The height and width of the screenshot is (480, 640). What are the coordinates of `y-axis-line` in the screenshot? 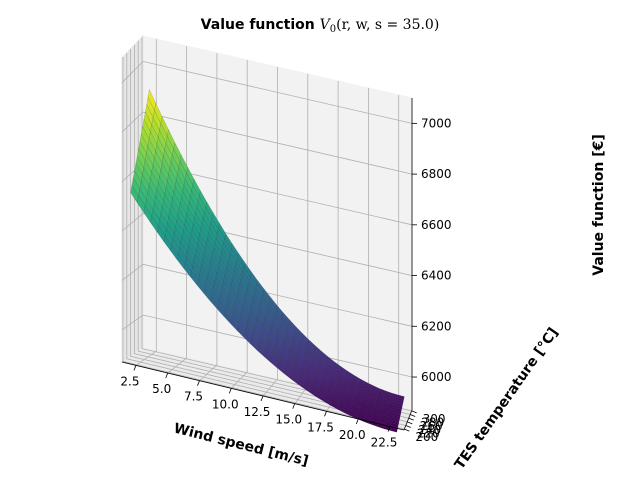 It's located at (408, 420).